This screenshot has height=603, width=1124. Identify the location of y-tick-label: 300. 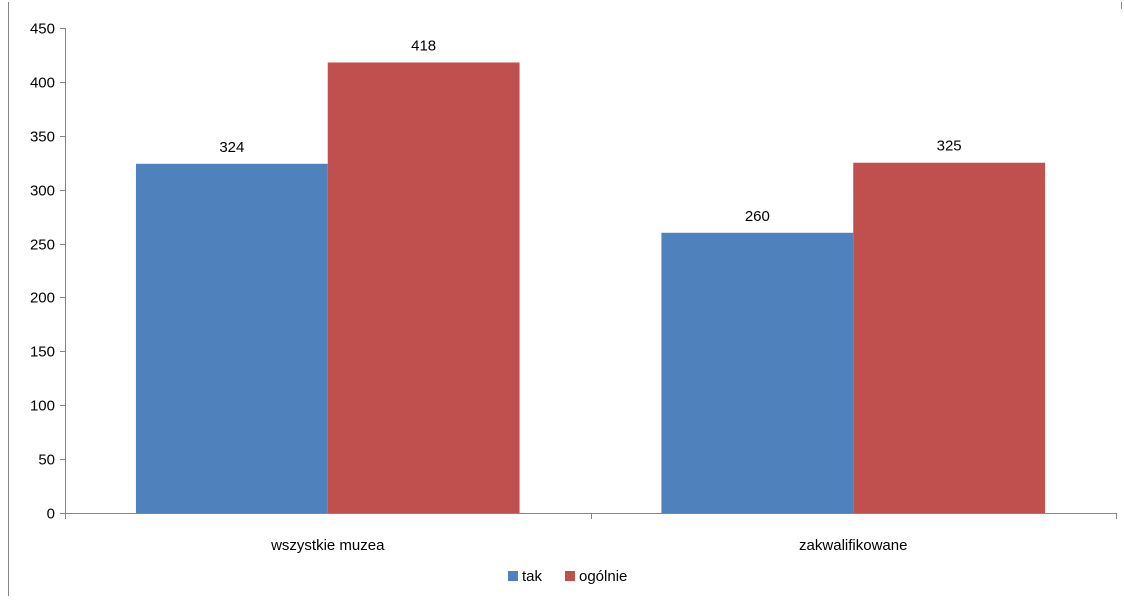
(42, 191).